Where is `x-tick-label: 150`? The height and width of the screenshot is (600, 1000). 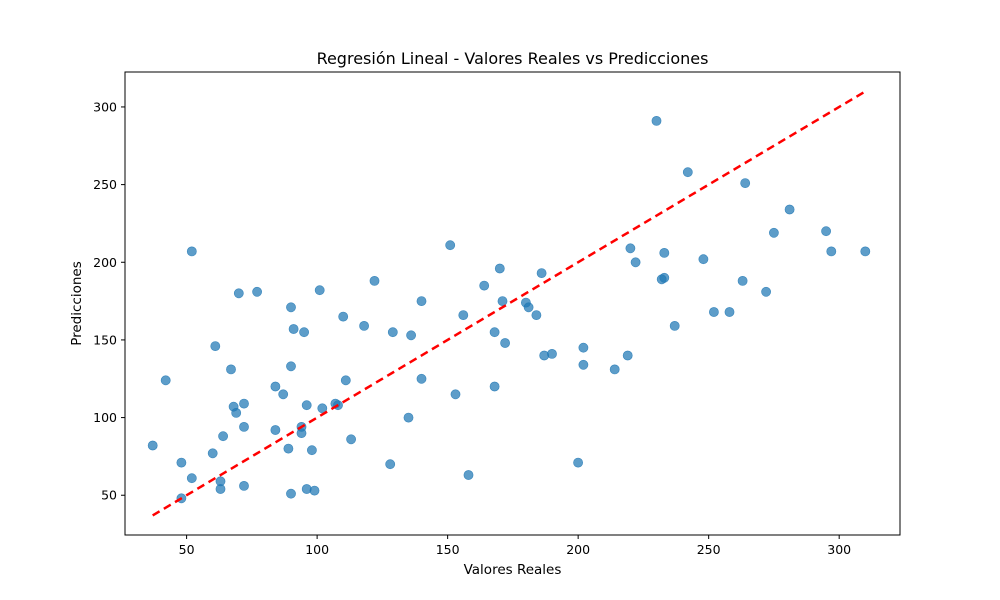 x-tick-label: 150 is located at coordinates (448, 549).